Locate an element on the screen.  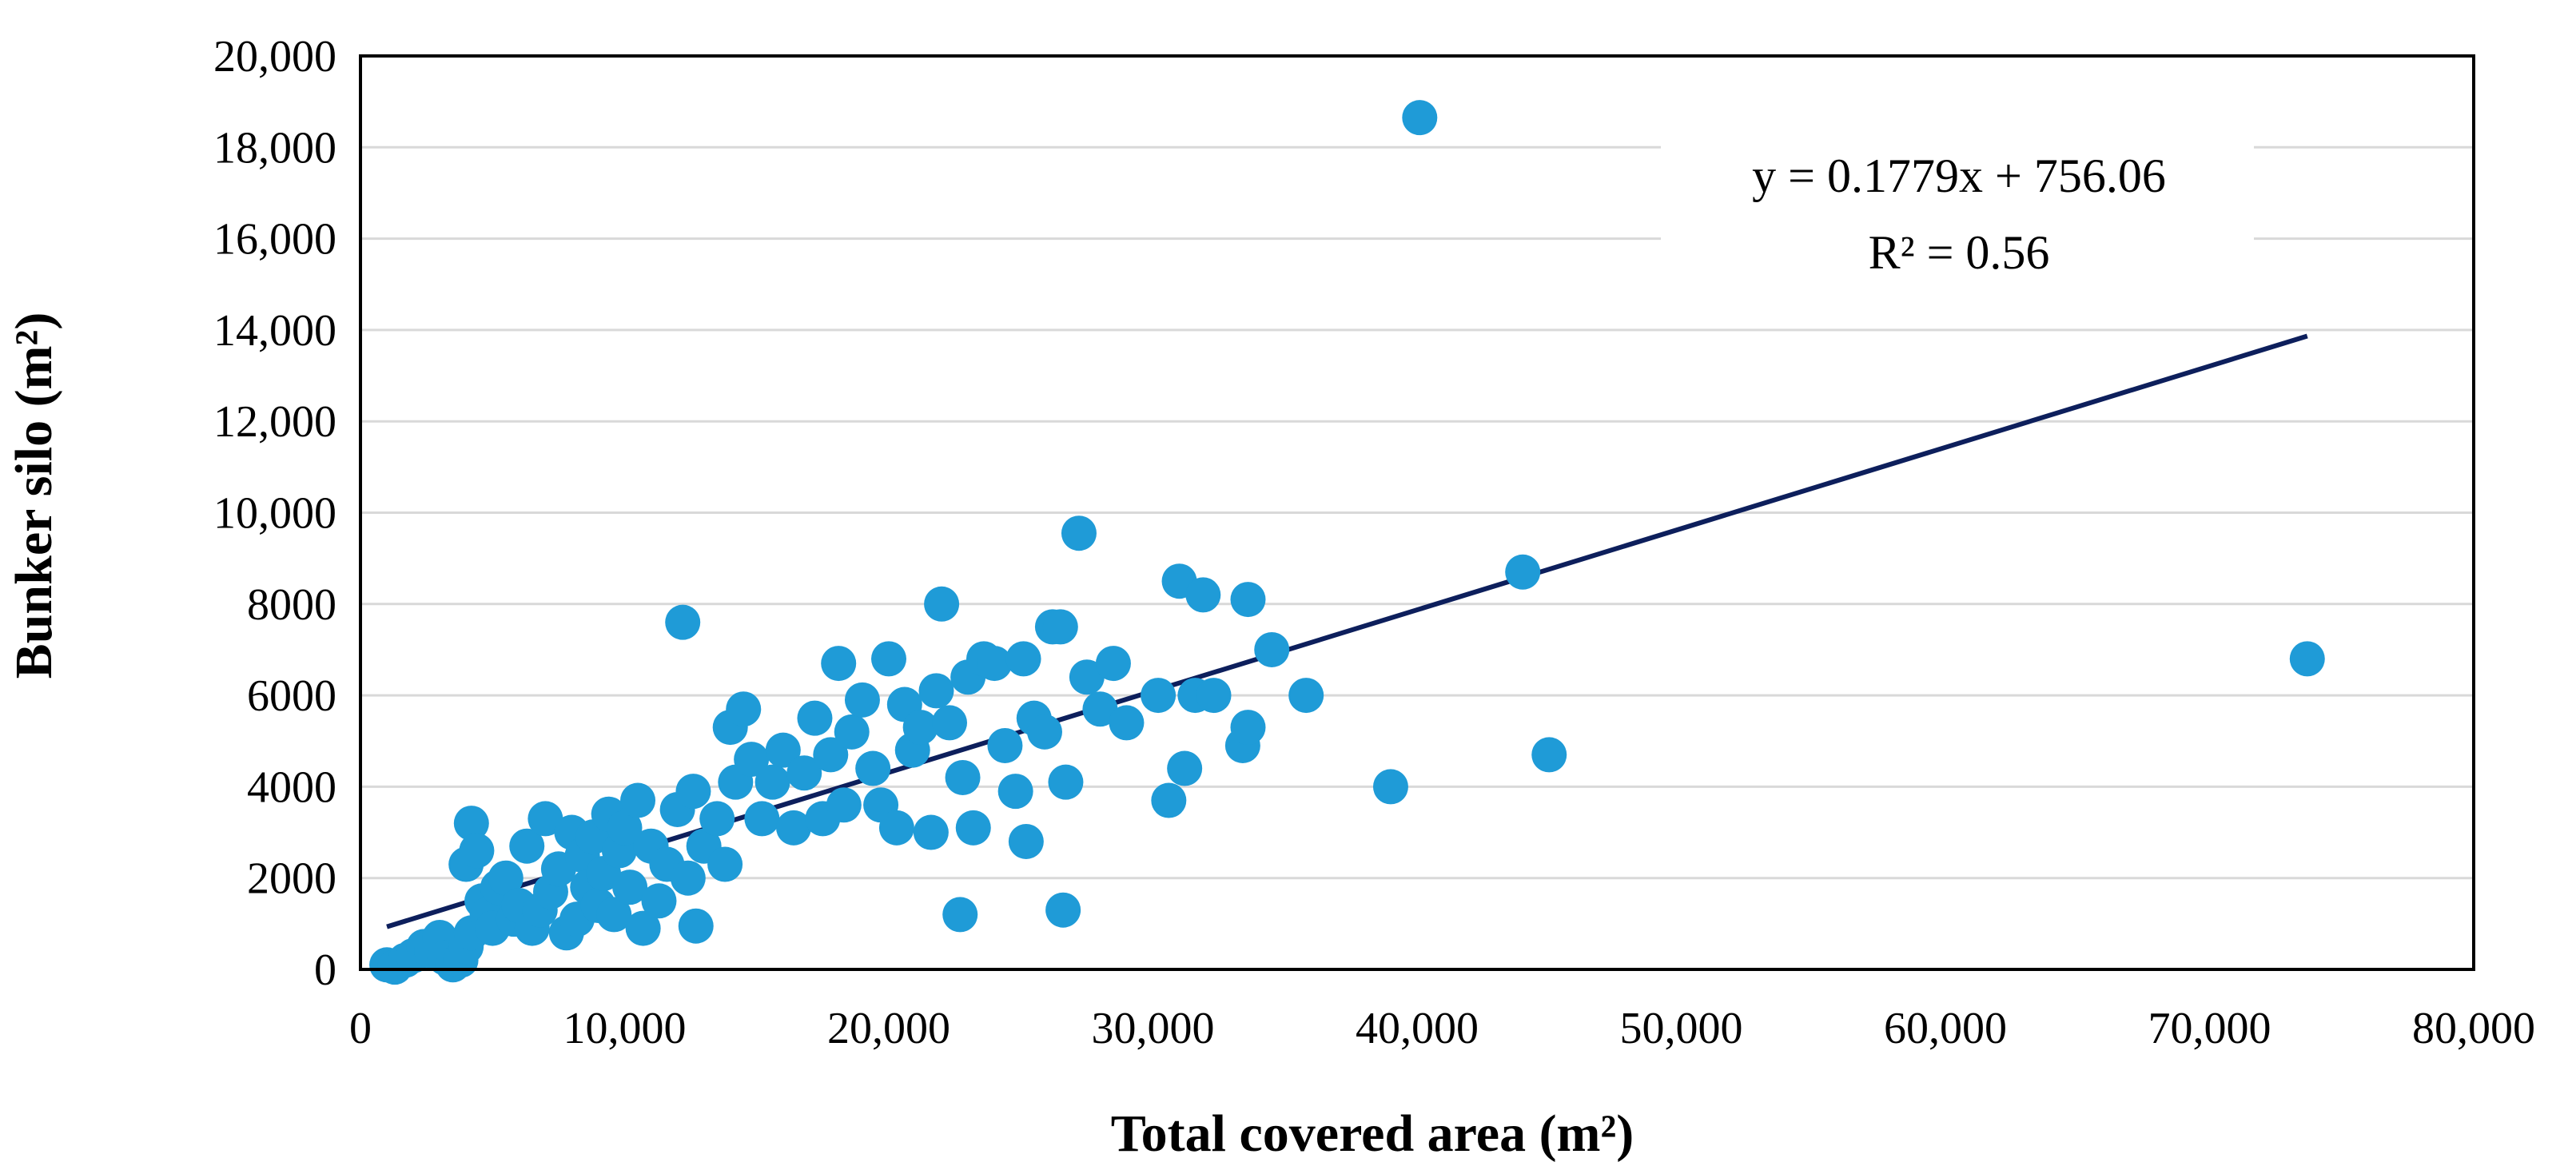
trendline-equation: y = 0.1779x + 756.06 is located at coordinates (1959, 175).